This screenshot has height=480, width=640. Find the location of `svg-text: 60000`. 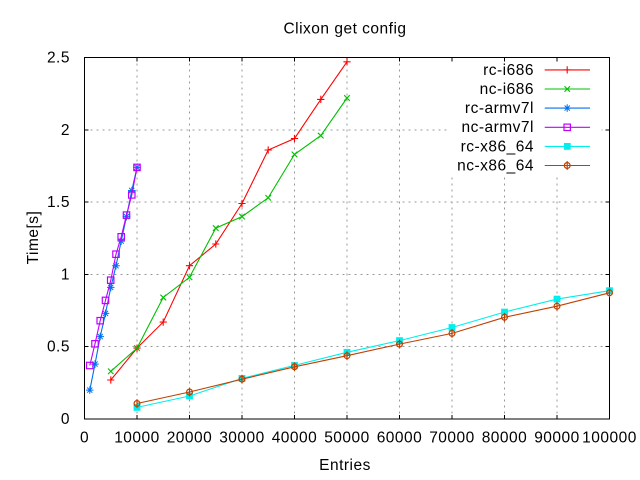

svg-text: 60000 is located at coordinates (400, 438).